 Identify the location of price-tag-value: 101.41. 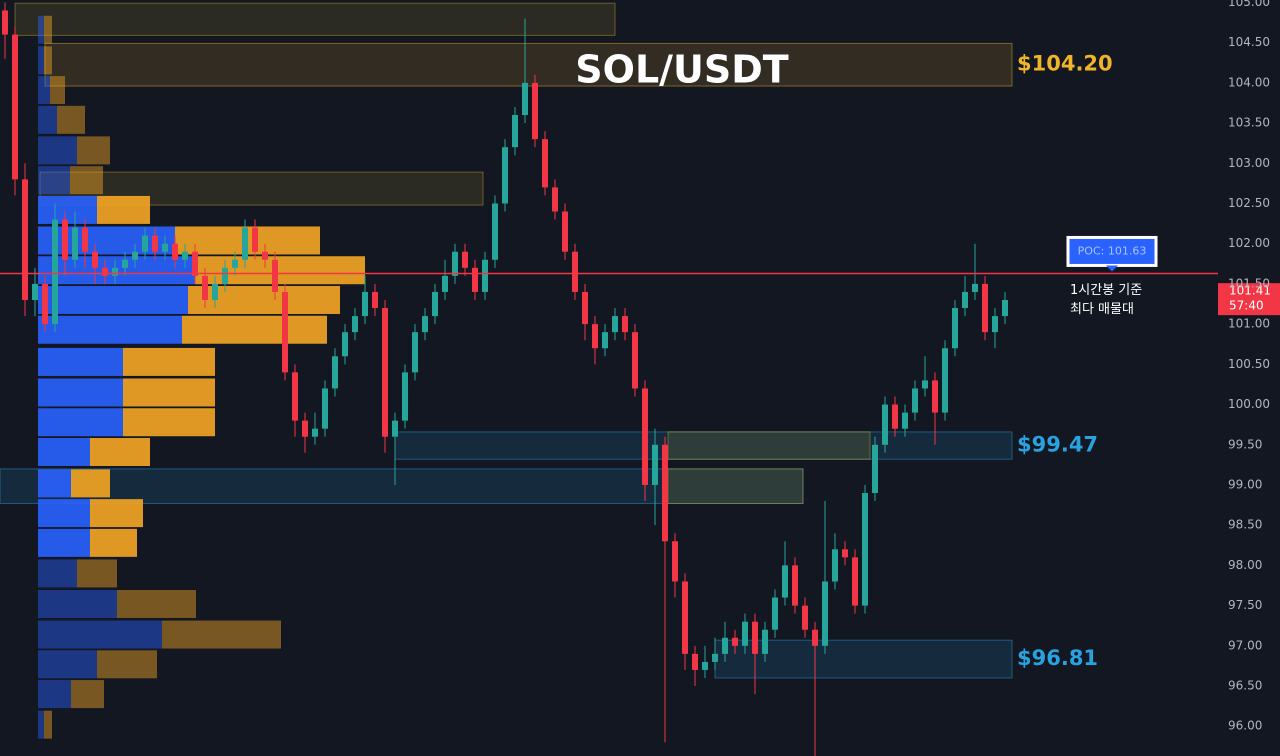
(1250, 291).